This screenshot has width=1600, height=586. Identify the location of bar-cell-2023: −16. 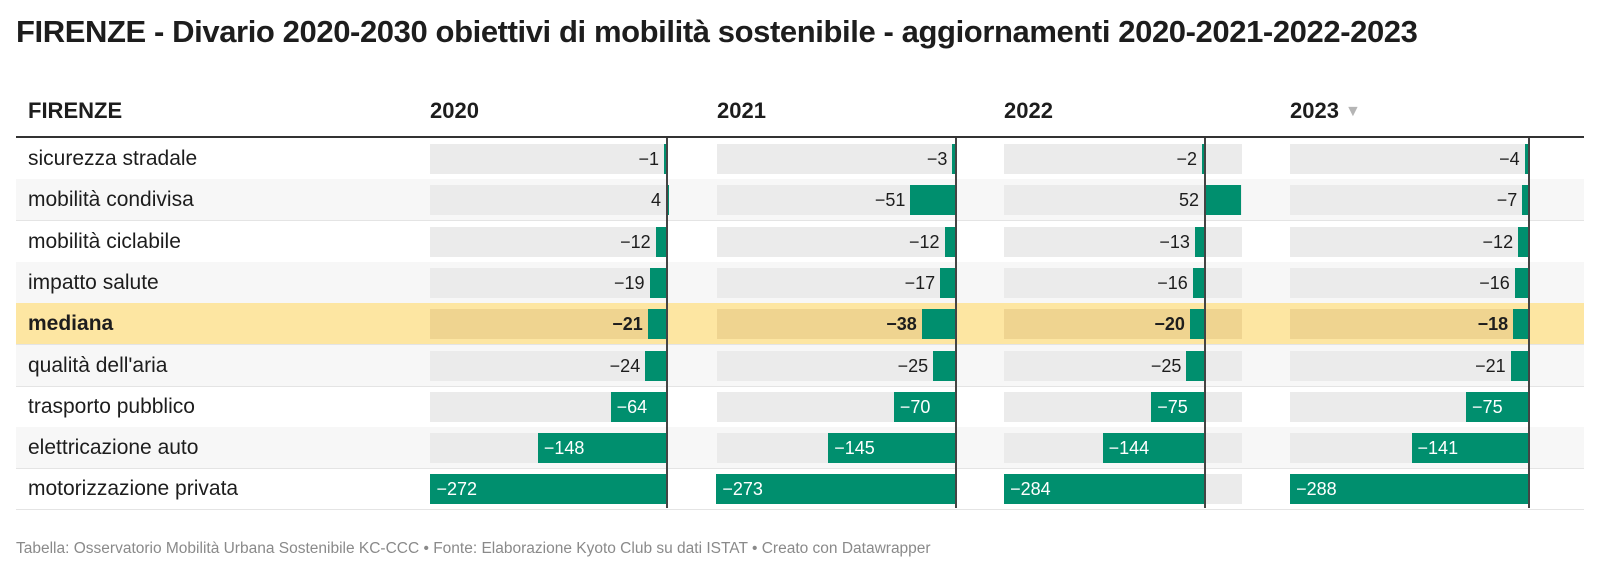
(1409, 282).